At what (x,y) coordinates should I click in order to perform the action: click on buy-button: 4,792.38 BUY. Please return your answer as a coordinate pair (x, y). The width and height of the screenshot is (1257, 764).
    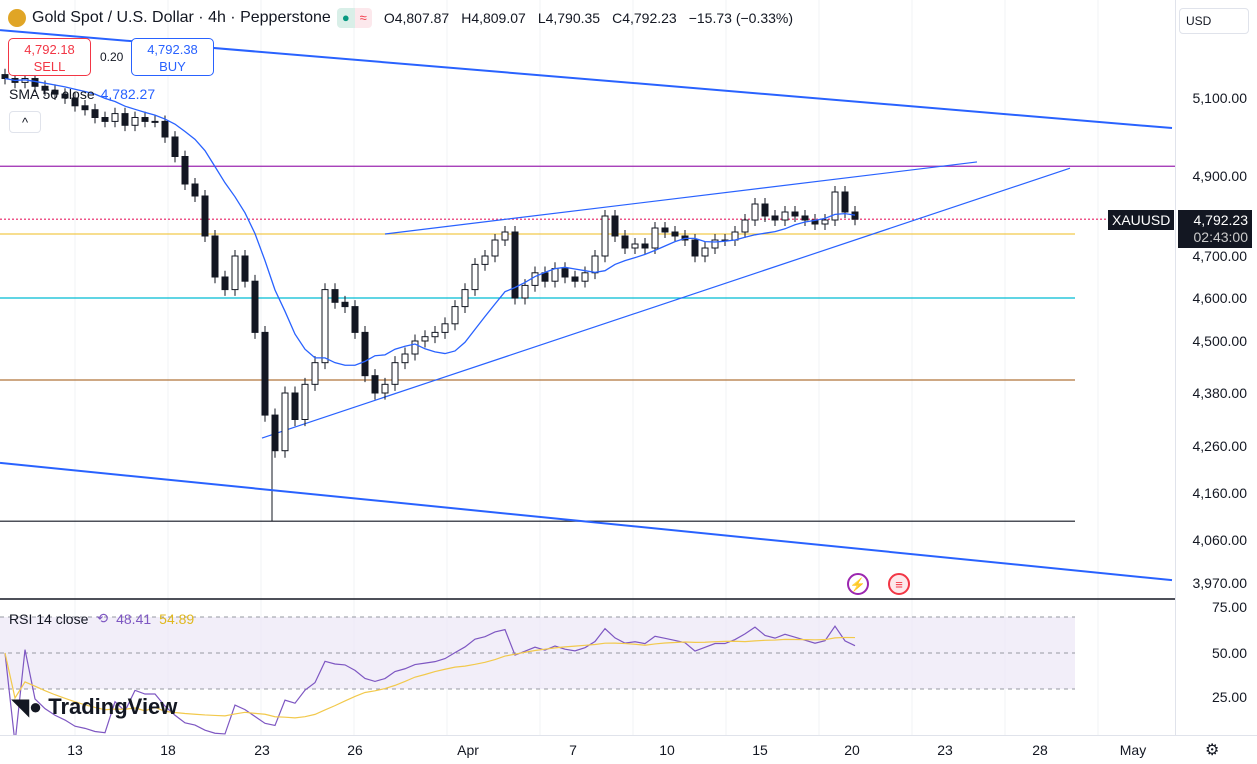
    Looking at the image, I should click on (172, 57).